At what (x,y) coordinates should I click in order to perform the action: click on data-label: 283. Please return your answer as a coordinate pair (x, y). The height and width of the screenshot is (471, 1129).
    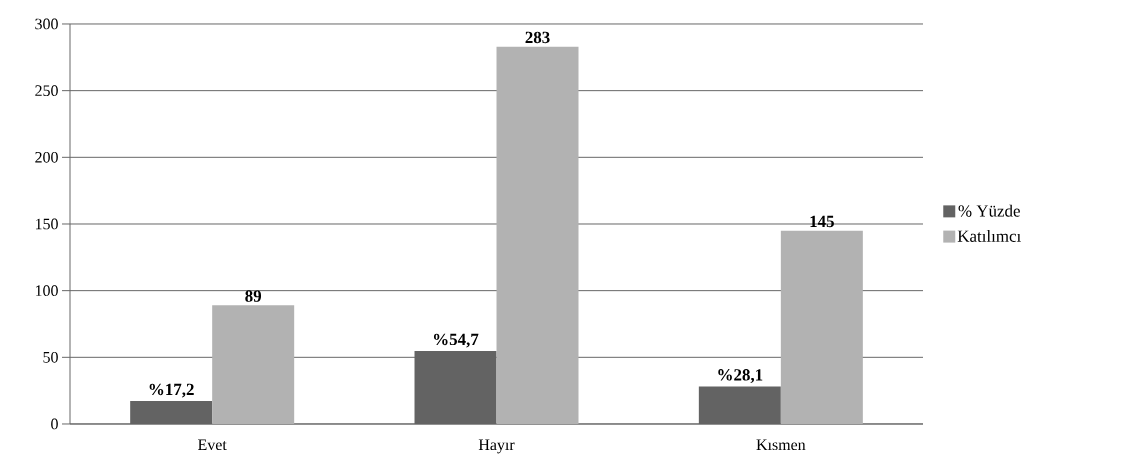
    Looking at the image, I should click on (537, 37).